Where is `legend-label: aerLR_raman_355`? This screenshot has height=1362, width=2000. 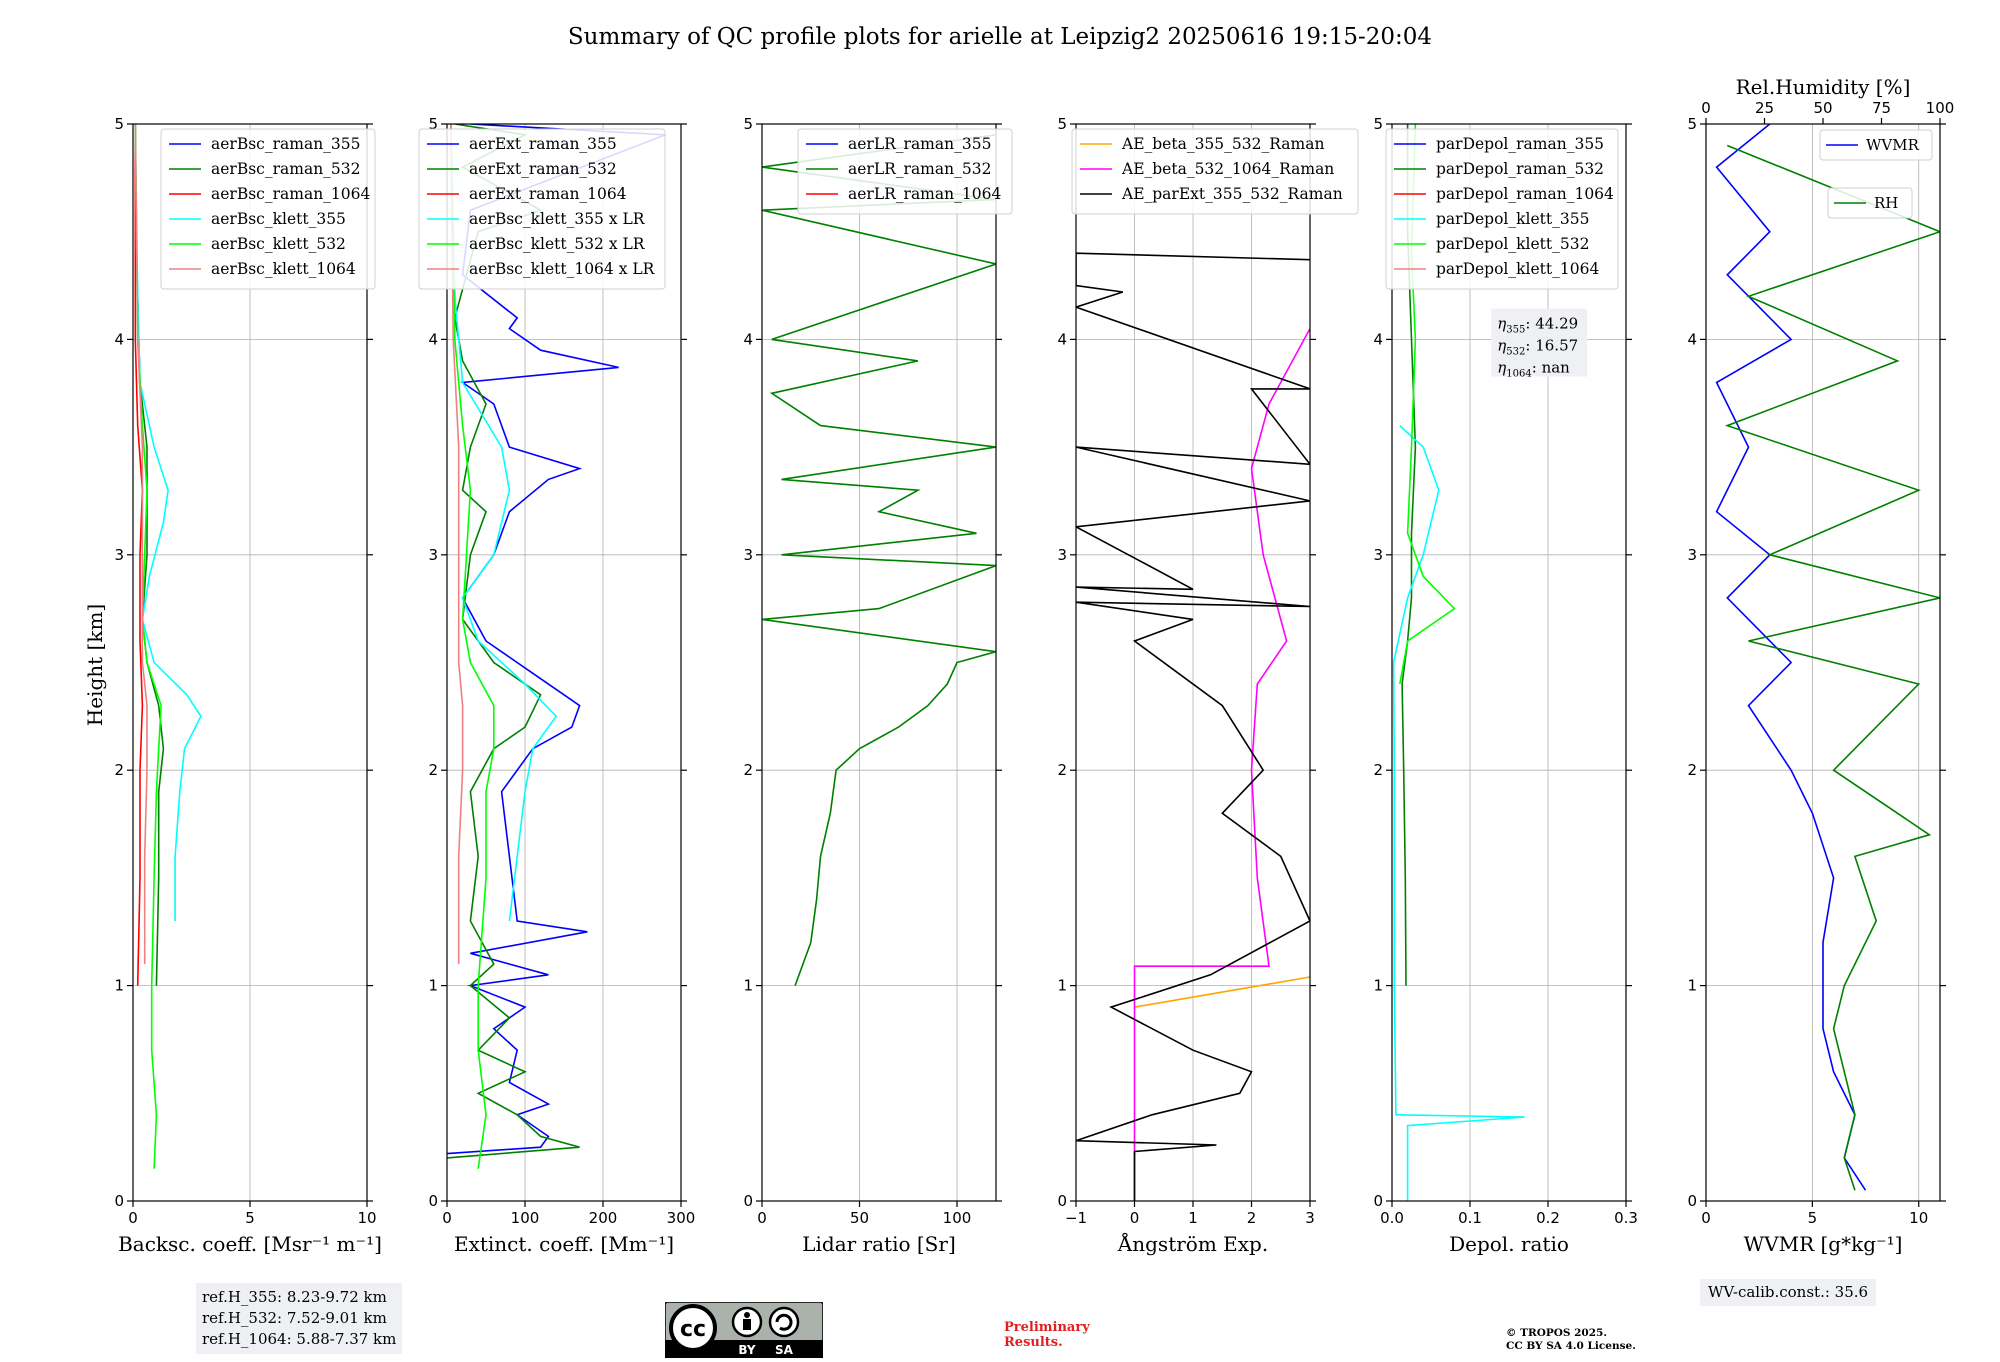 legend-label: aerLR_raman_355 is located at coordinates (919, 144).